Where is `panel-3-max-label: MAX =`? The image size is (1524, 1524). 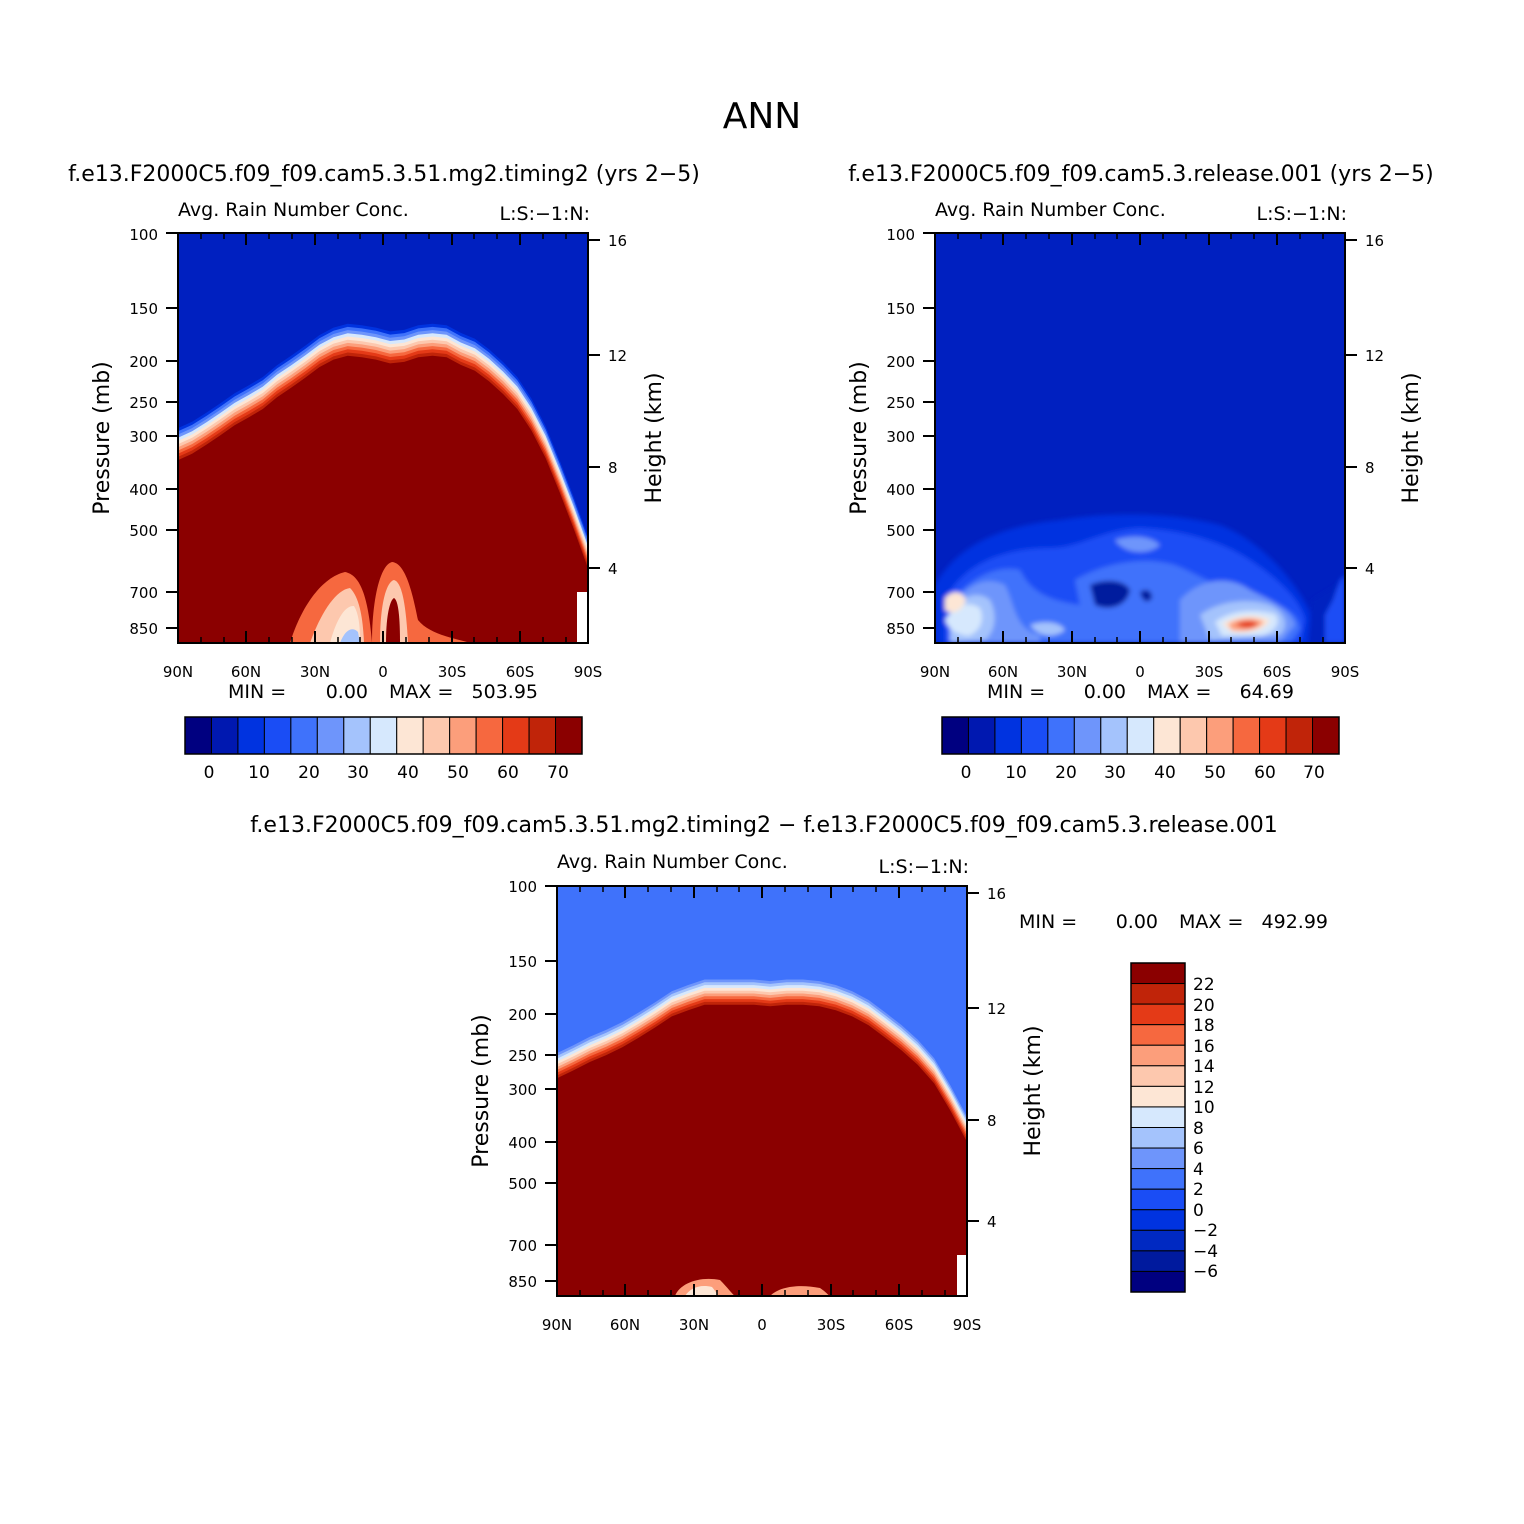
panel-3-max-label: MAX = is located at coordinates (1211, 922).